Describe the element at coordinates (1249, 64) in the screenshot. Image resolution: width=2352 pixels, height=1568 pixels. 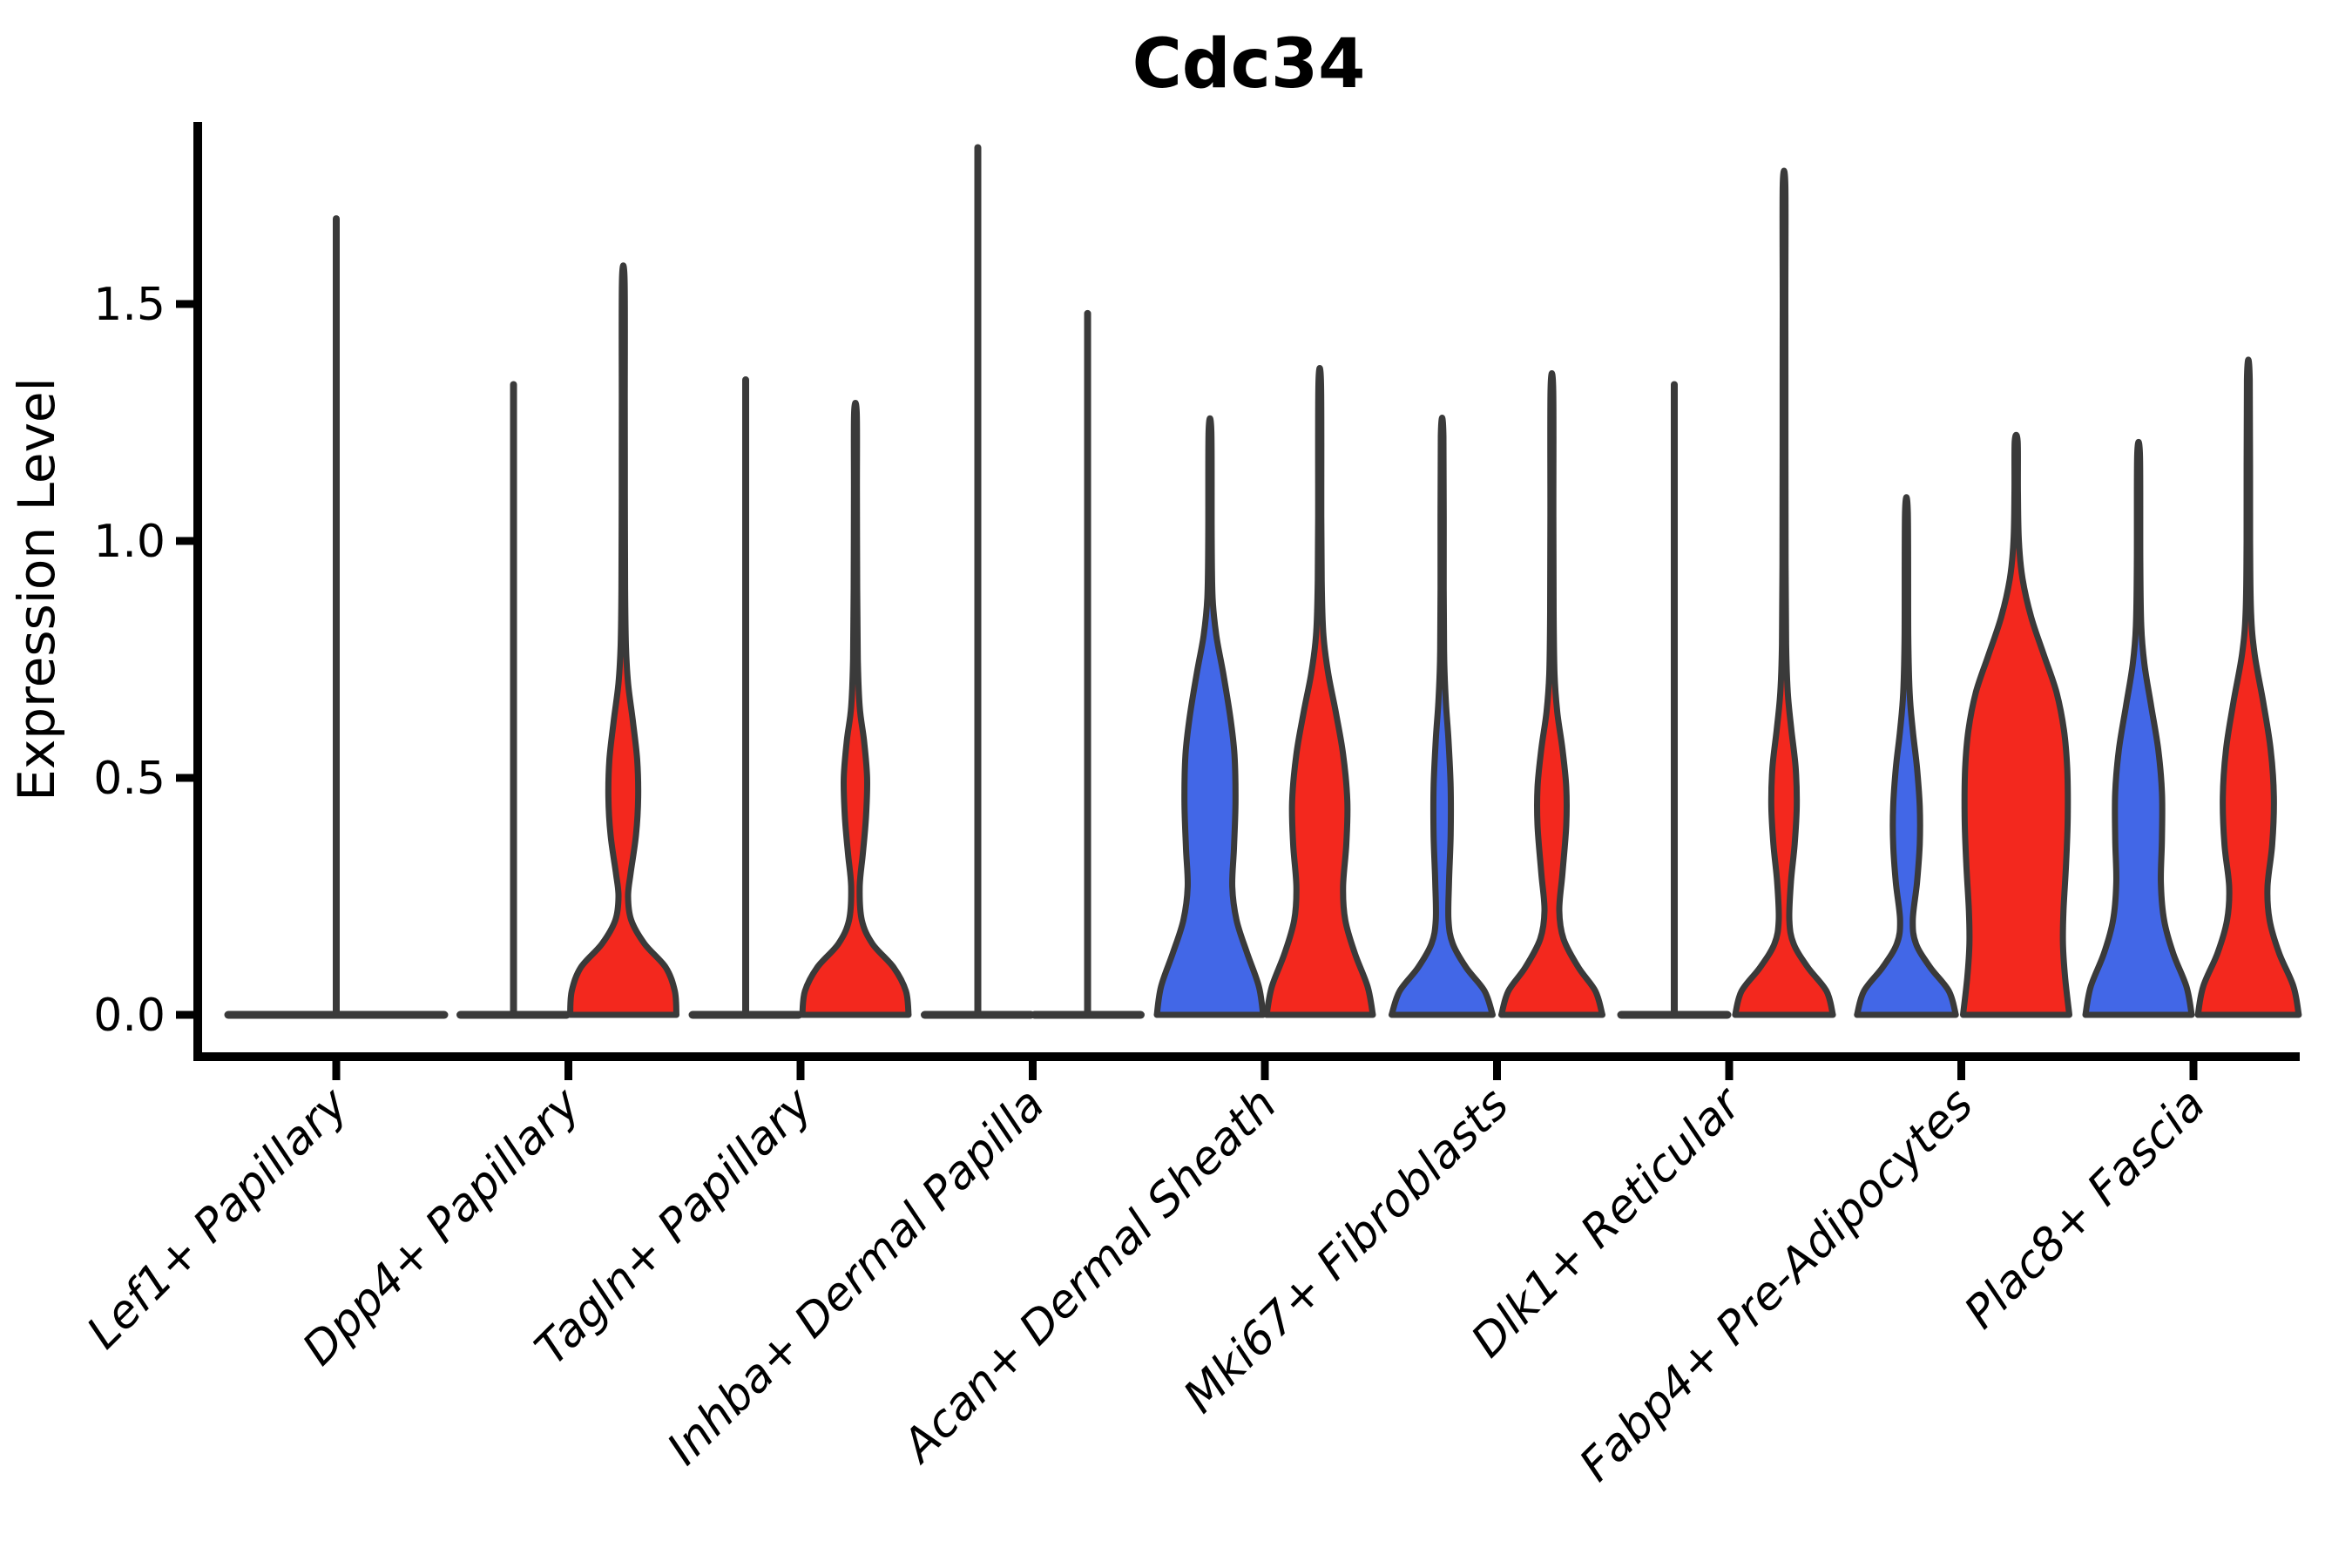
I see `chart-title: Cdc34` at that location.